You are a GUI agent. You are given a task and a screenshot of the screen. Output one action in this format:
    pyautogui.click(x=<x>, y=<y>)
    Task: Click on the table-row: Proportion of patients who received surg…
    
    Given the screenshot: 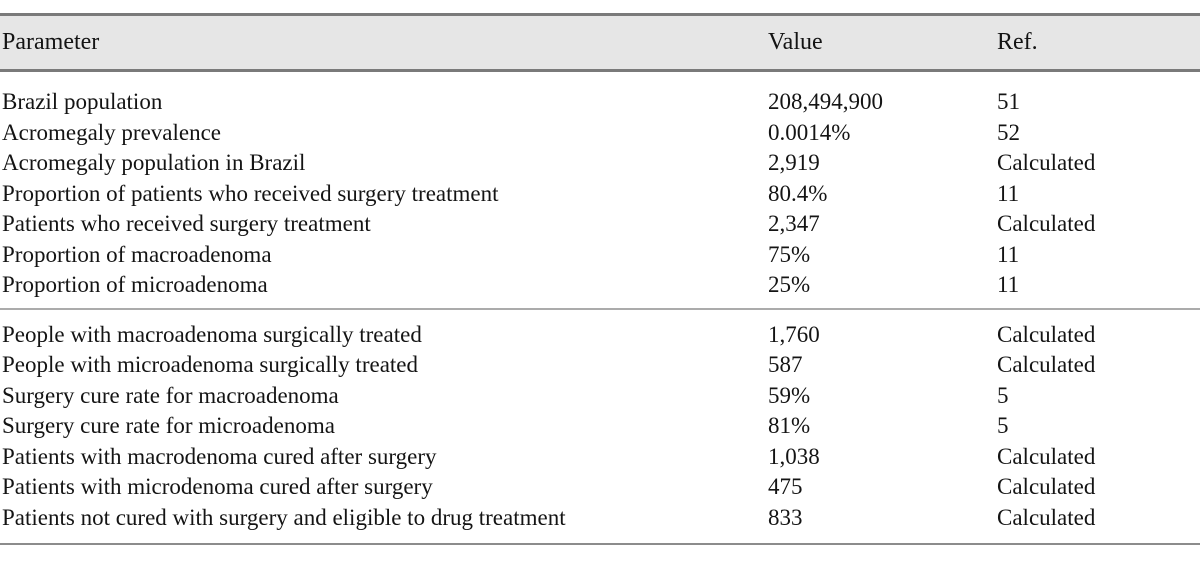 What is the action you would take?
    pyautogui.click(x=600, y=194)
    